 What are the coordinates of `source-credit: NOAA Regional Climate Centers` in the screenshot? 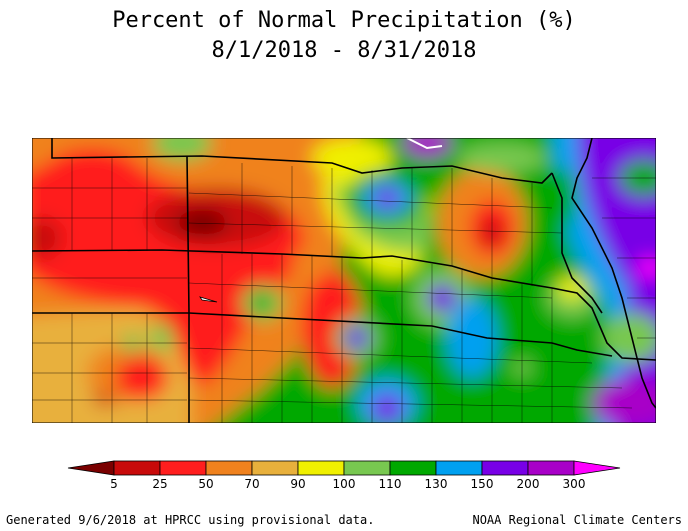 It's located at (577, 520).